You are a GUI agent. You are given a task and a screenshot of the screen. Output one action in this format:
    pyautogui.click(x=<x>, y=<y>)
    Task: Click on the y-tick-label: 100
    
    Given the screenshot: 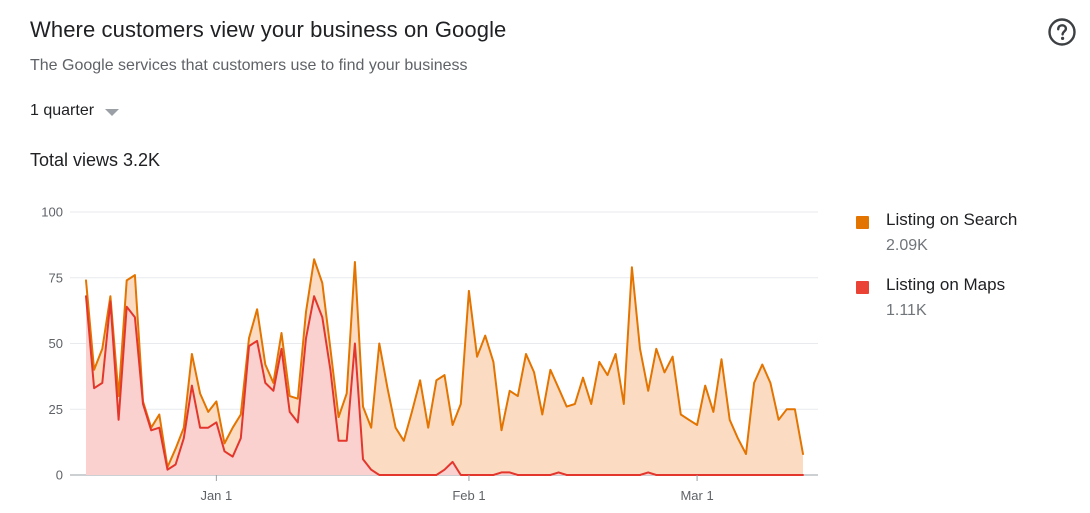 What is the action you would take?
    pyautogui.click(x=52, y=212)
    